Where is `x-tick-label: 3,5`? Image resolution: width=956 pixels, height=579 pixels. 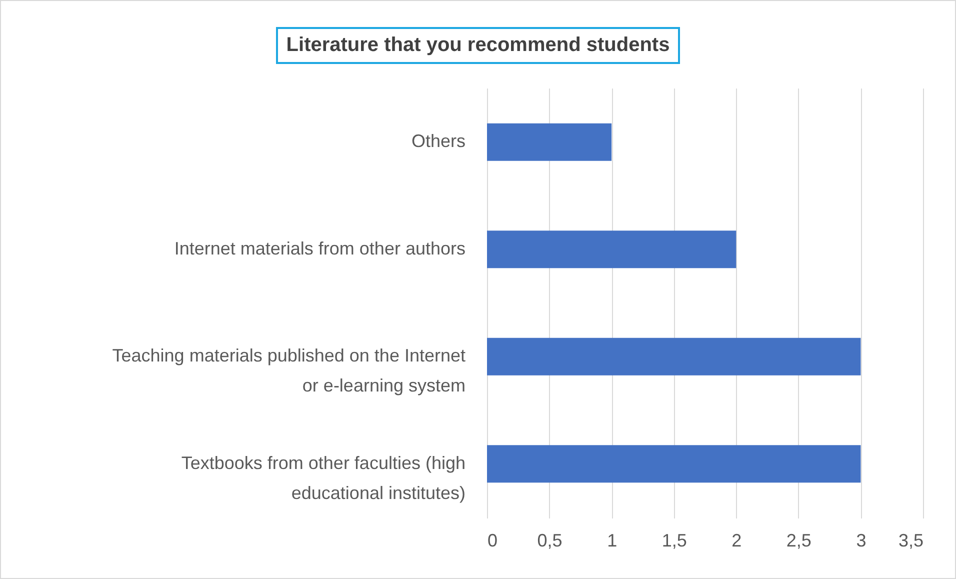
x-tick-label: 3,5 is located at coordinates (911, 540).